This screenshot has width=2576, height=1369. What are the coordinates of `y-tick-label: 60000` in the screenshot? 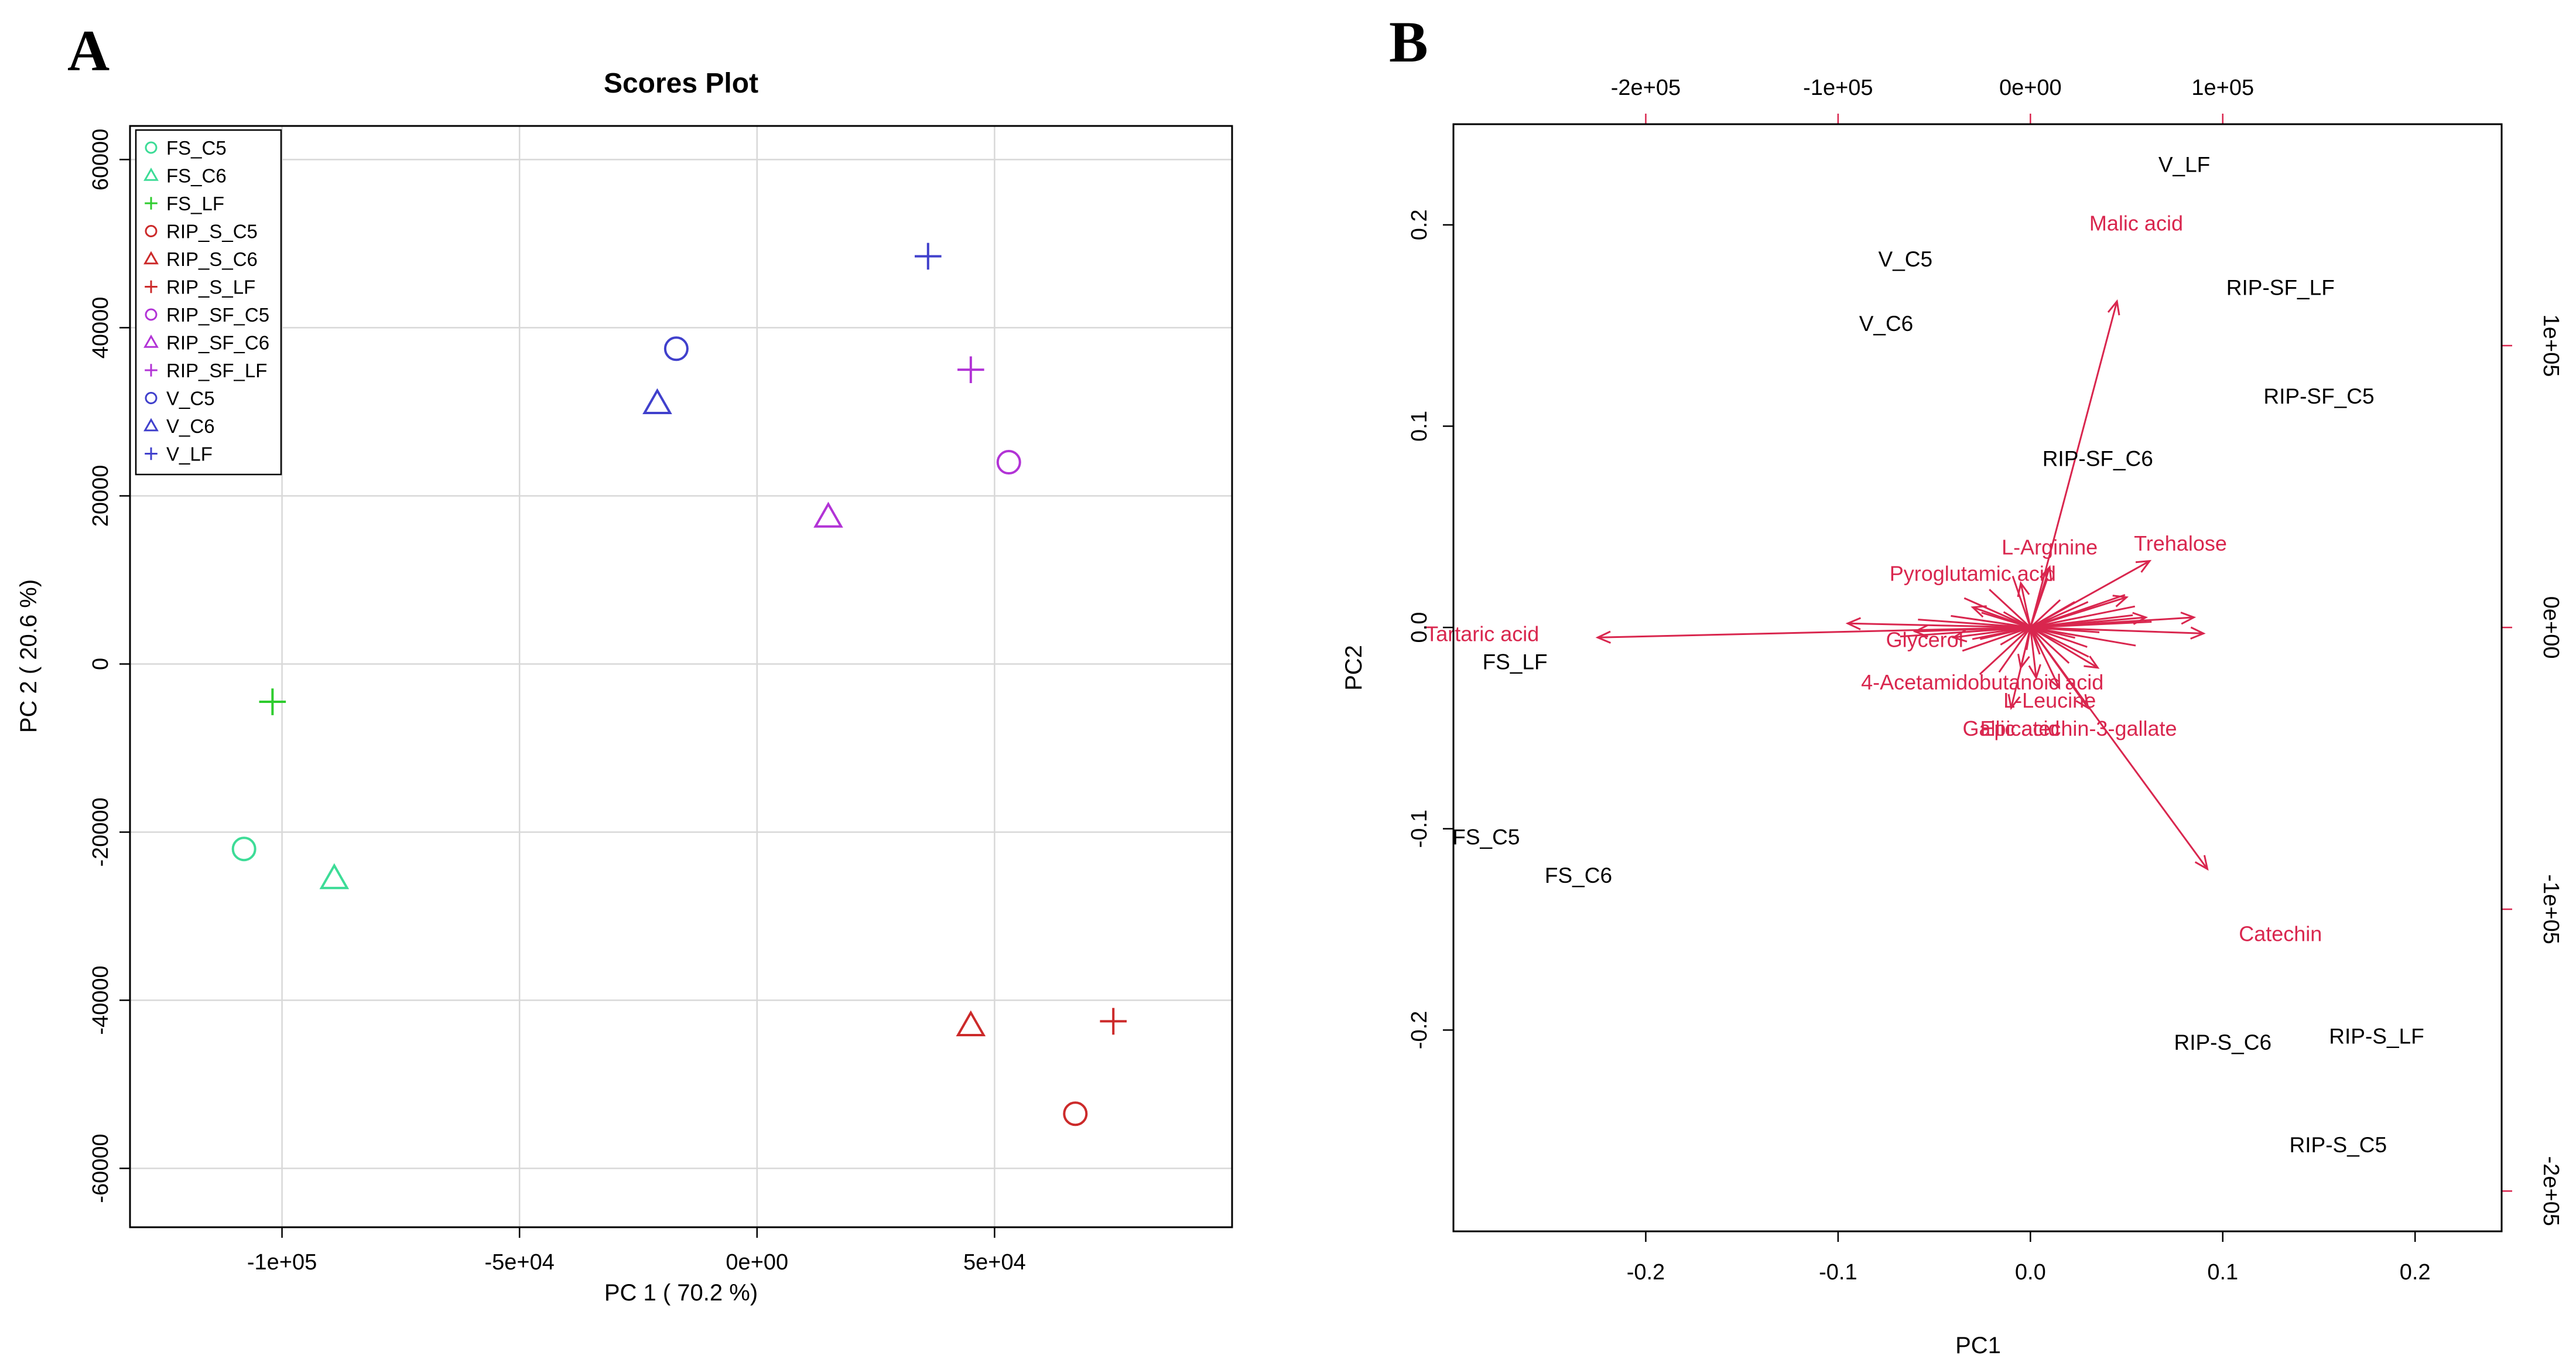 It's located at (100, 160).